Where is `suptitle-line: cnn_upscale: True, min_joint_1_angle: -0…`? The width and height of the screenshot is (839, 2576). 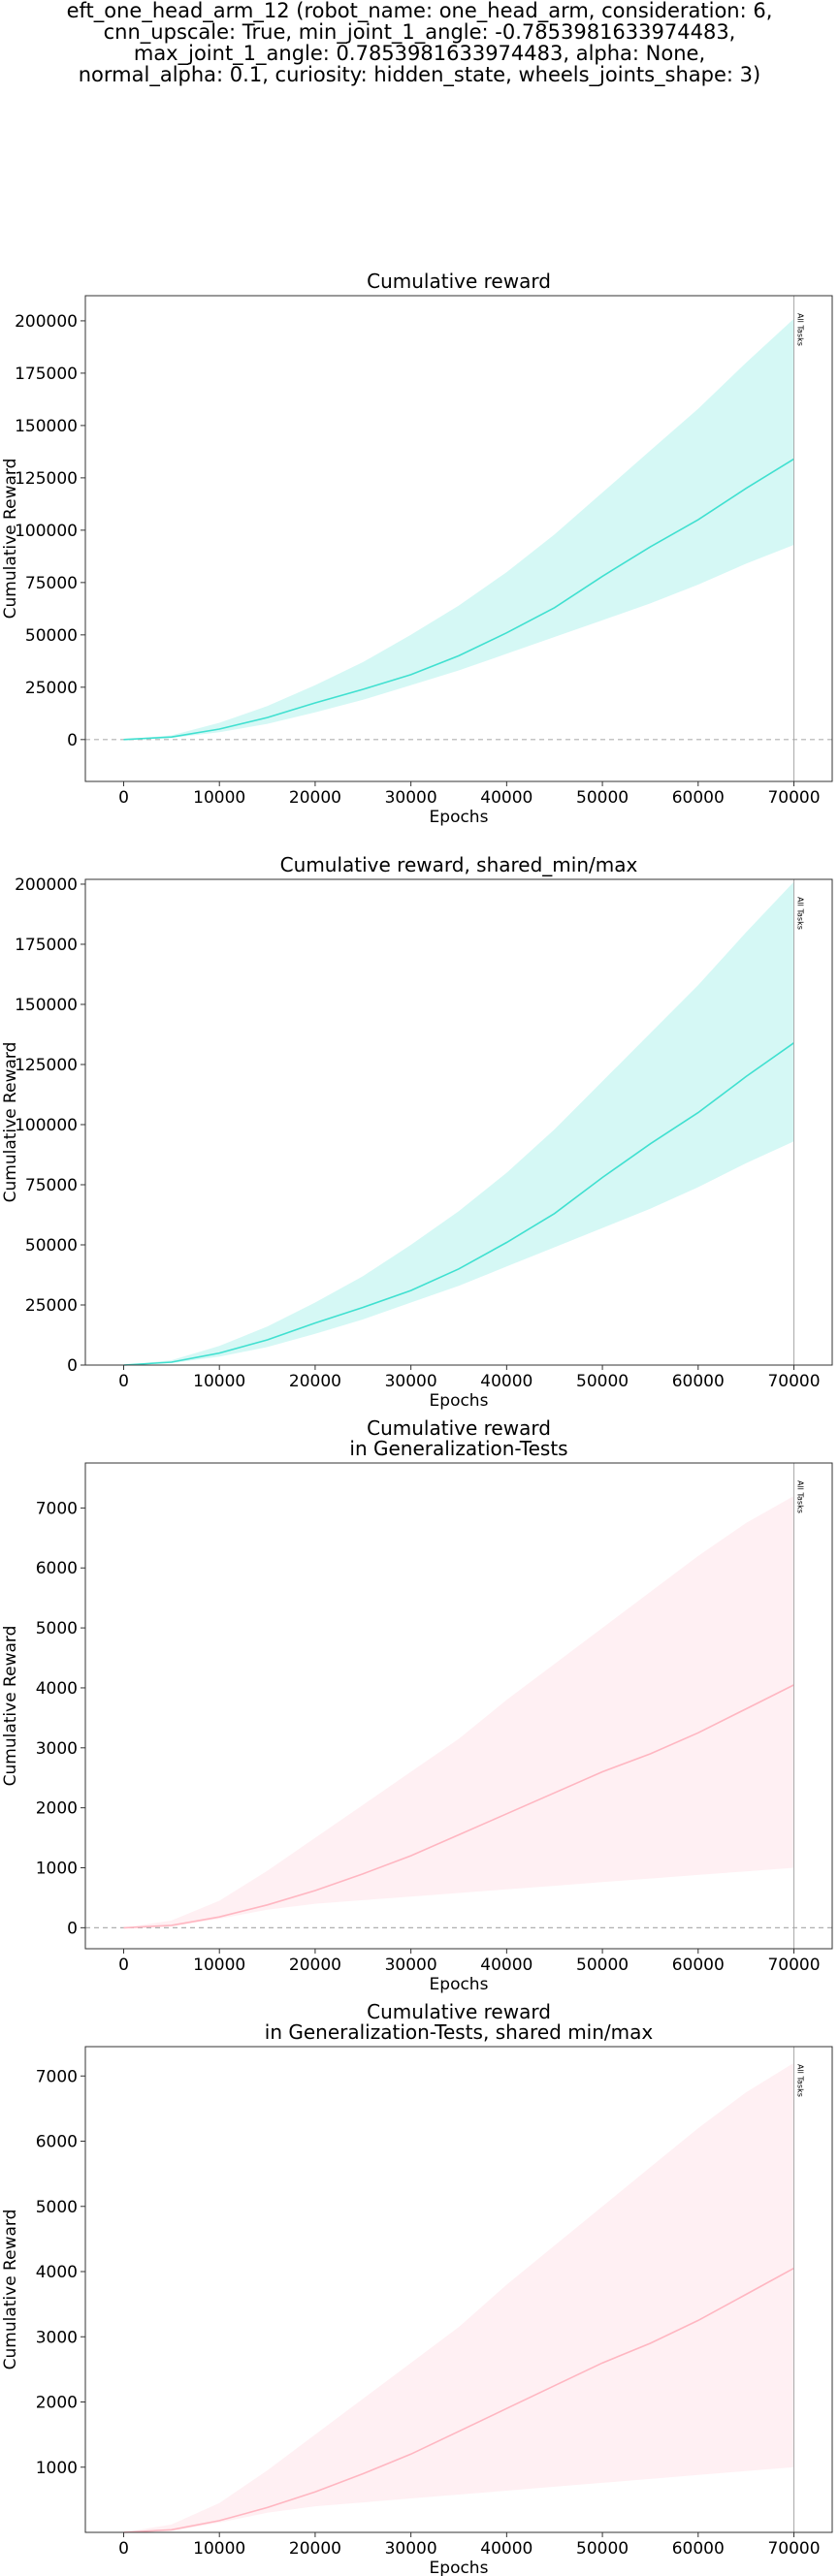
suptitle-line: cnn_upscale: True, min_joint_1_angle: -0… is located at coordinates (419, 32).